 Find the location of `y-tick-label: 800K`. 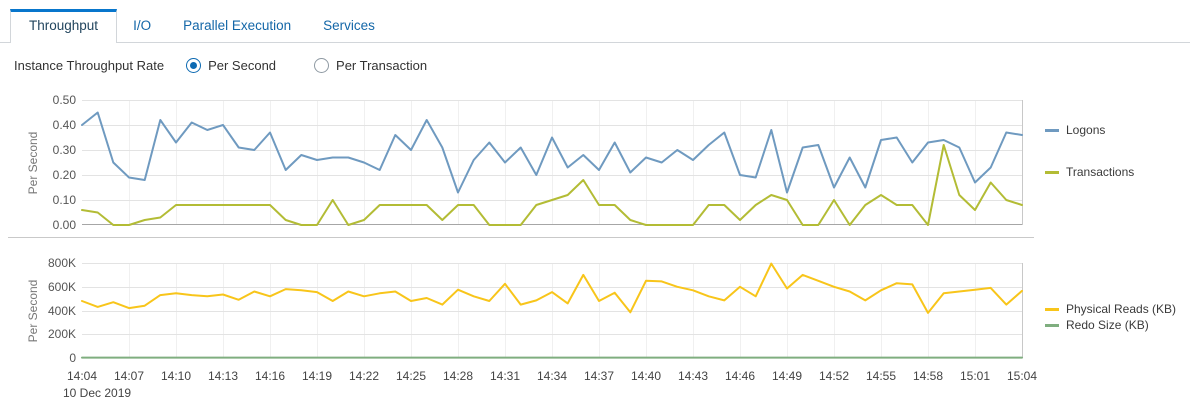

y-tick-label: 800K is located at coordinates (61, 263).